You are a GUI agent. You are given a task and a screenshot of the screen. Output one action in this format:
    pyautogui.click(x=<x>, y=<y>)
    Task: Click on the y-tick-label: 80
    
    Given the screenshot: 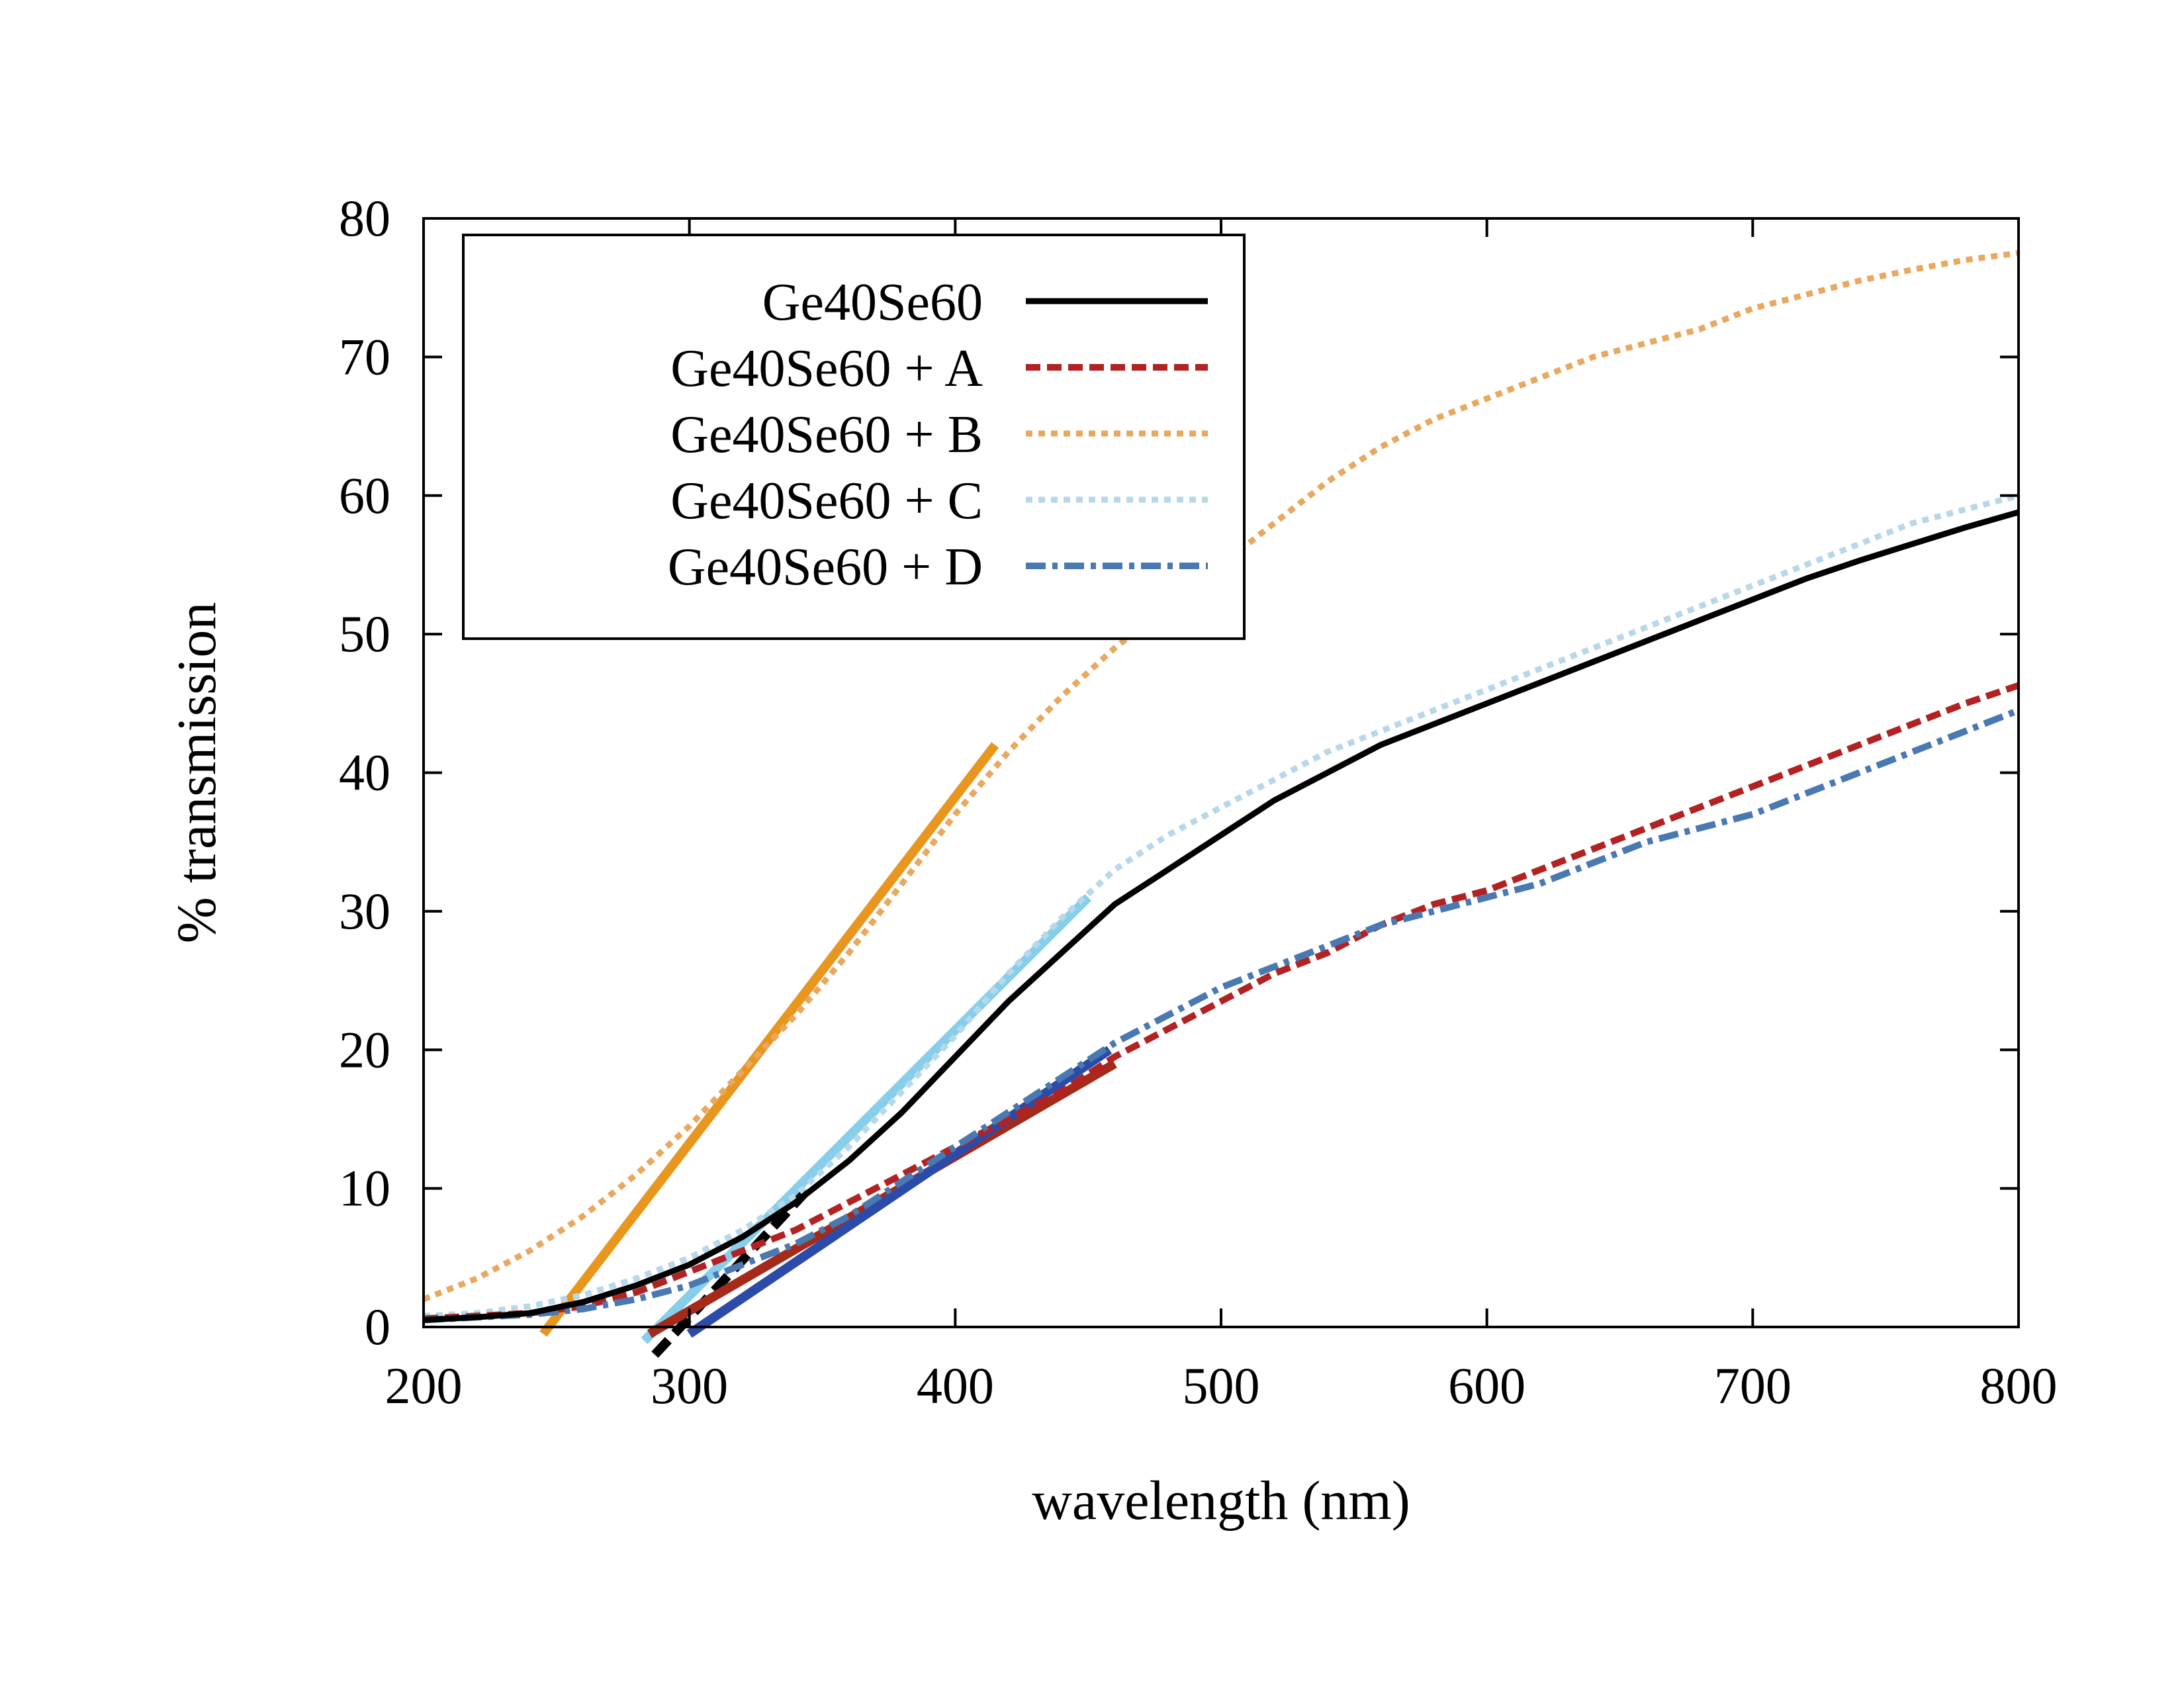 What is the action you would take?
    pyautogui.click(x=365, y=218)
    